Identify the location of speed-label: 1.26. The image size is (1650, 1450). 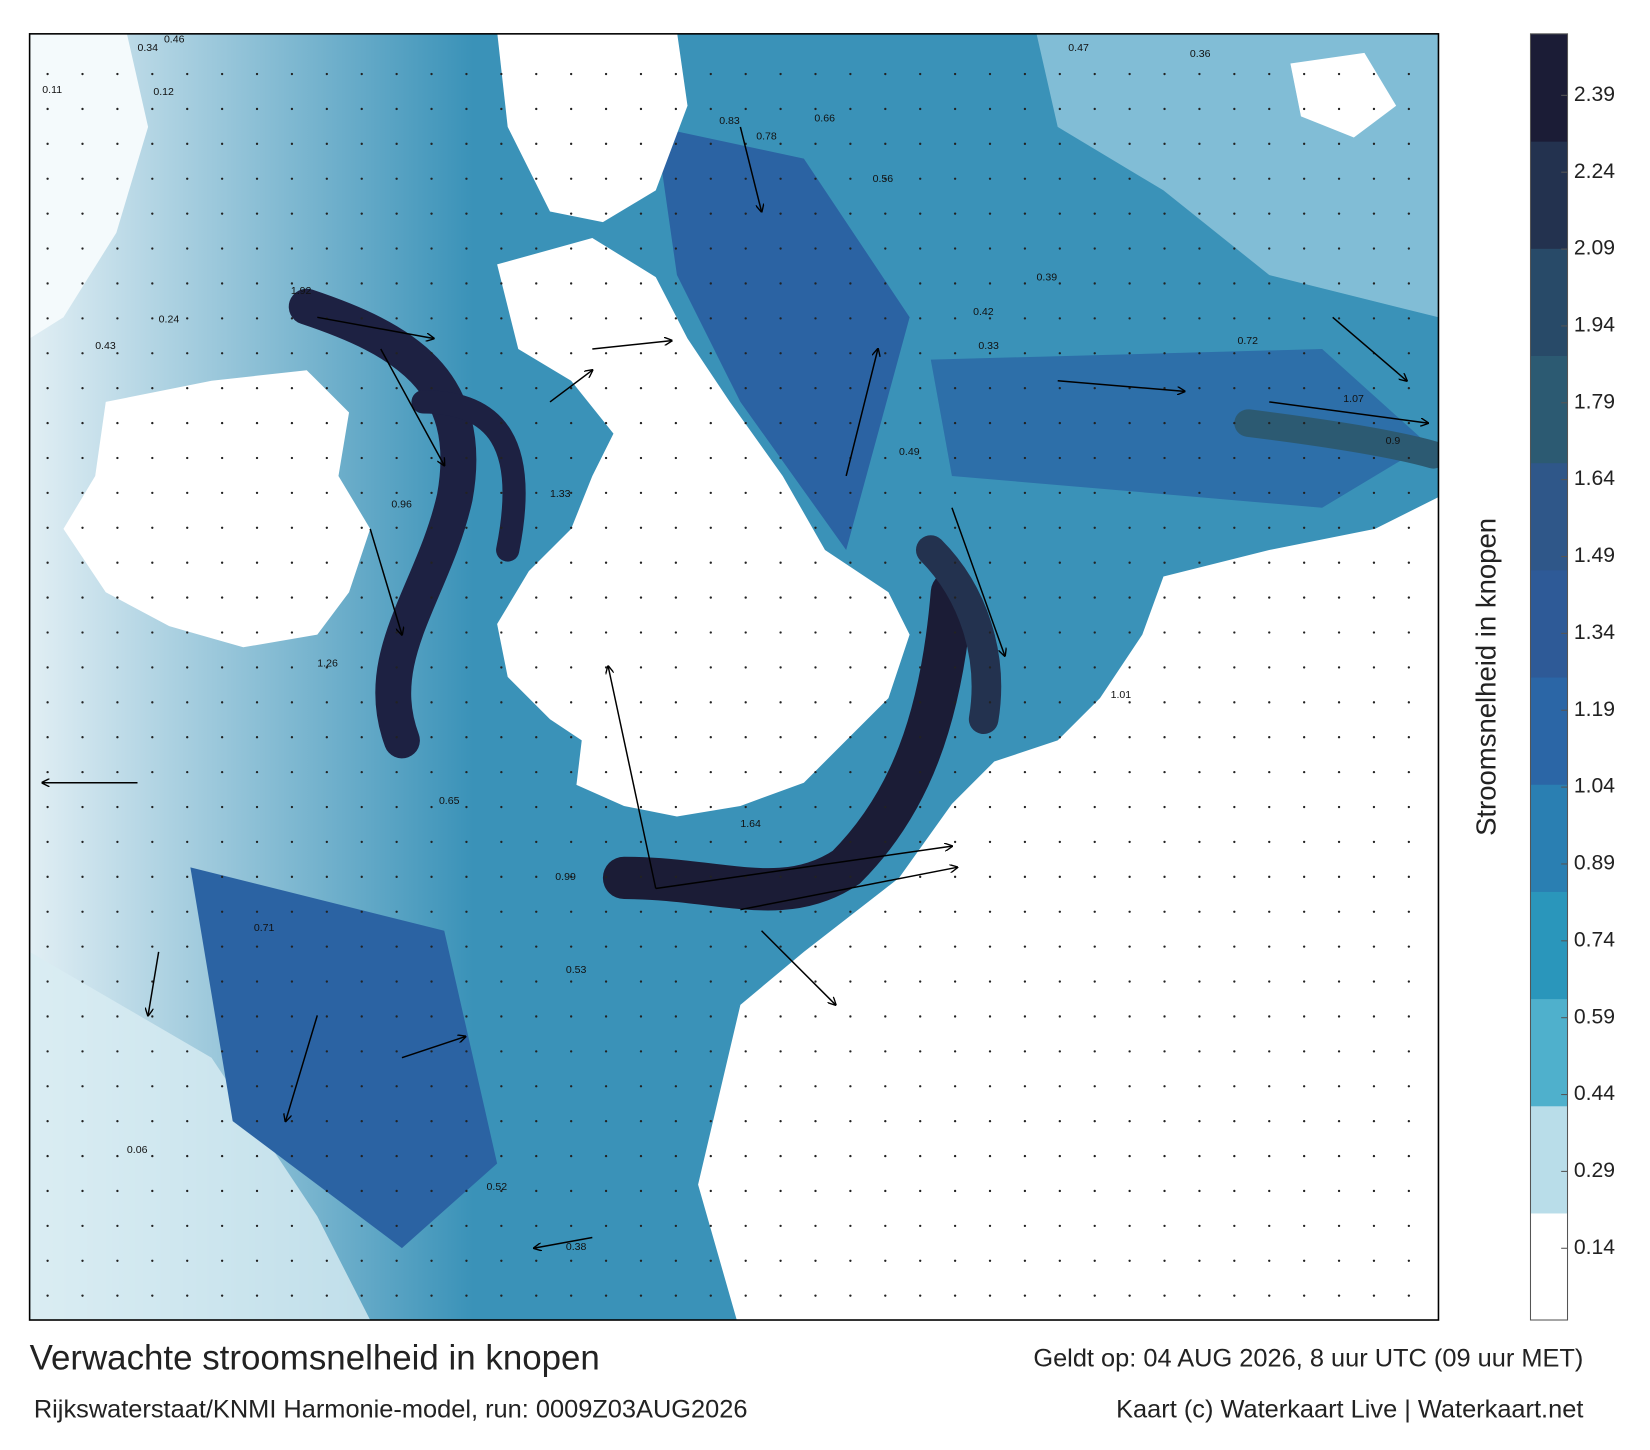
(327, 663).